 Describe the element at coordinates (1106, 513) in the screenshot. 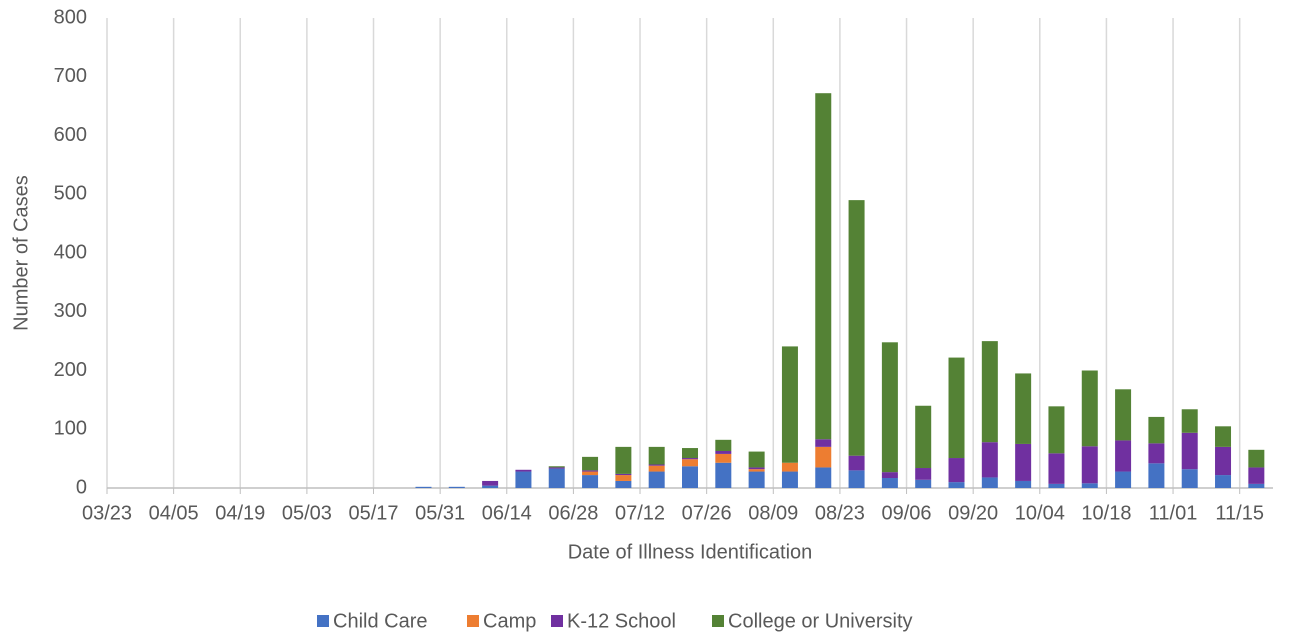

I see `x-tick-label: 10/18` at that location.